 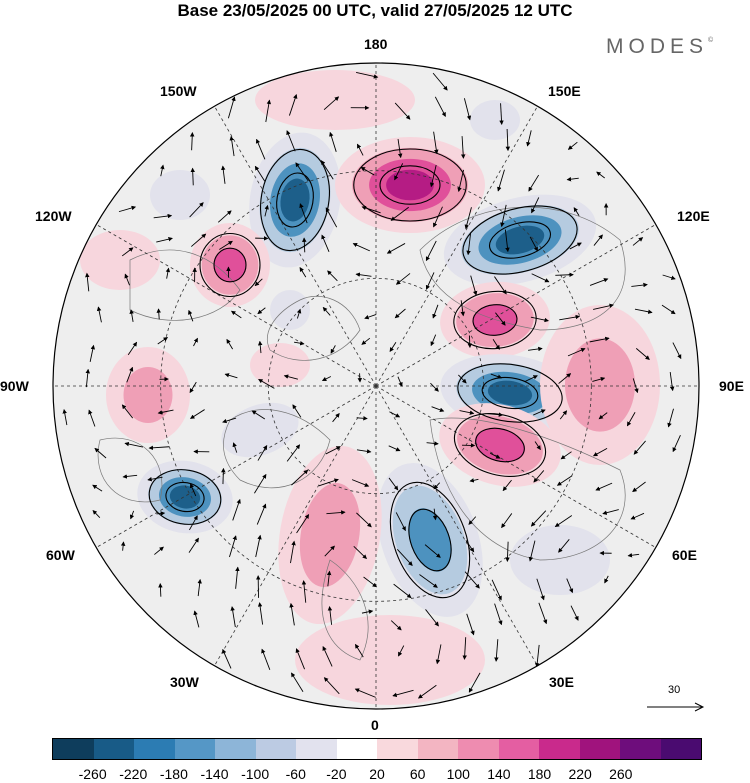 I want to click on brand-name: MODES, so click(x=657, y=46).